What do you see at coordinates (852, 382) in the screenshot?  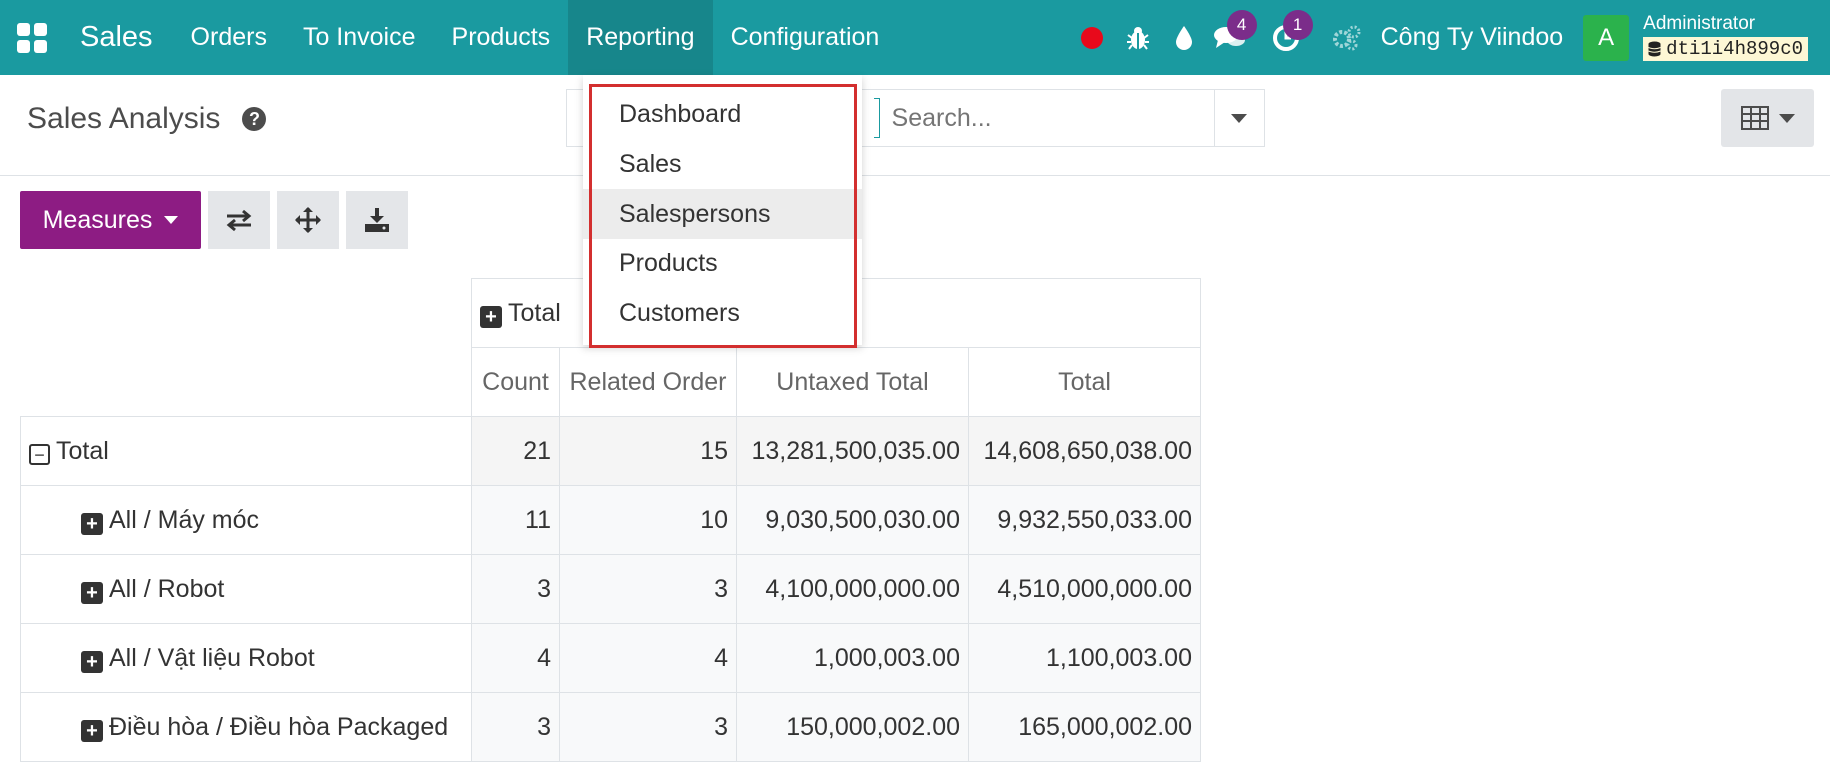 I see `measure-header-untaxed-total: Untaxed Total` at bounding box center [852, 382].